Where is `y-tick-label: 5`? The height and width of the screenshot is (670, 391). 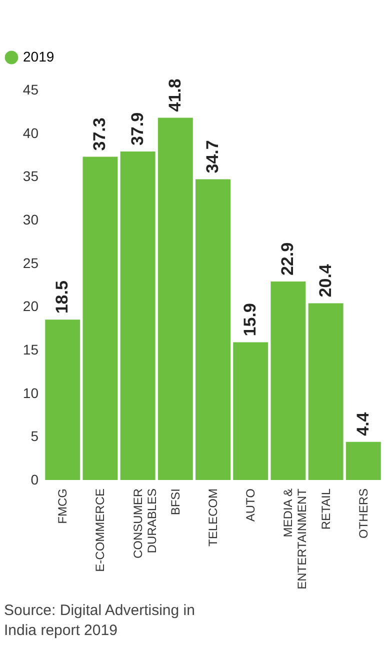
y-tick-label: 5 is located at coordinates (34, 436).